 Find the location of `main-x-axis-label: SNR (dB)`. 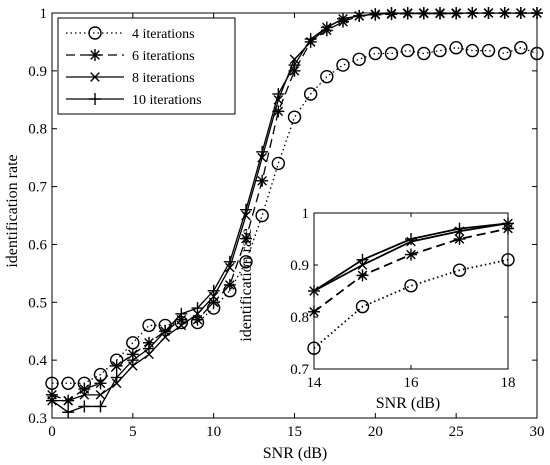

main-x-axis-label: SNR (dB) is located at coordinates (295, 453).